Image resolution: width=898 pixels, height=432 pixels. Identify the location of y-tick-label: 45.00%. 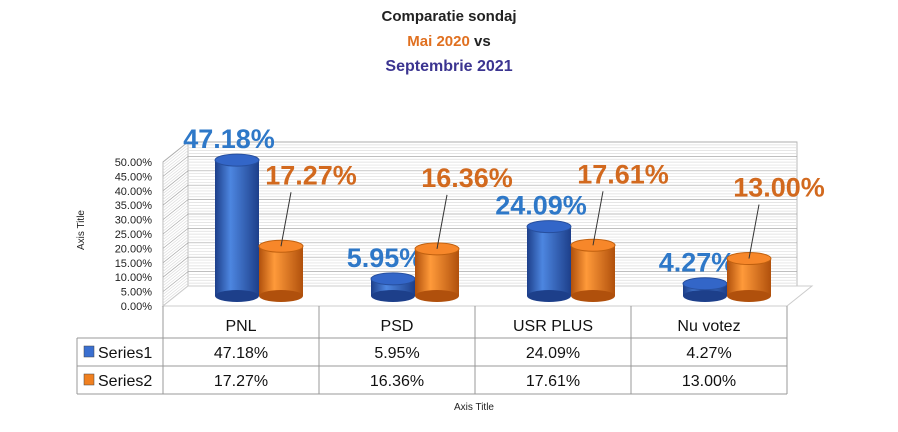
(134, 177).